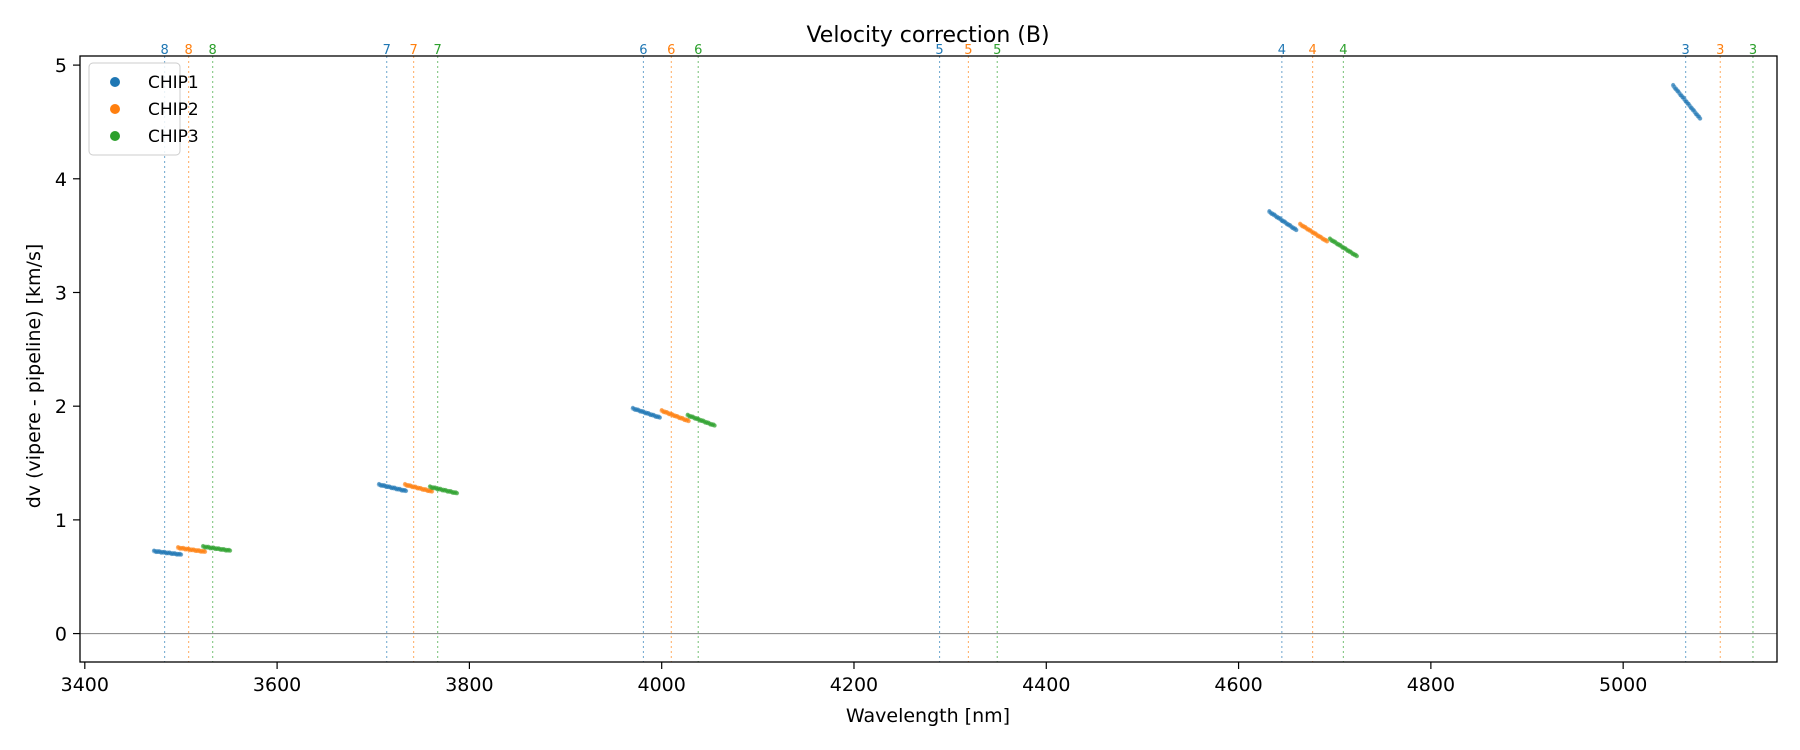  I want to click on legend-box, so click(134, 109).